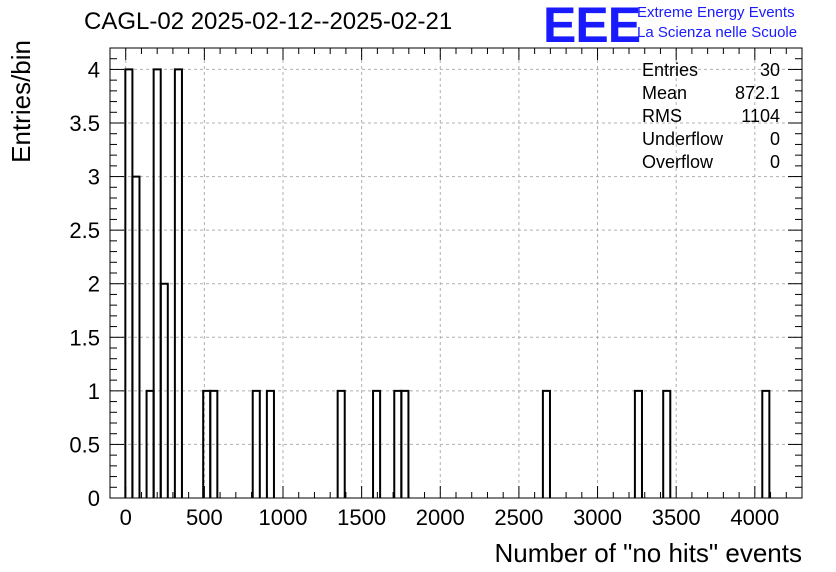 Image resolution: width=836 pixels, height=572 pixels. I want to click on logo-text-line1: Extreme Energy Events, so click(716, 12).